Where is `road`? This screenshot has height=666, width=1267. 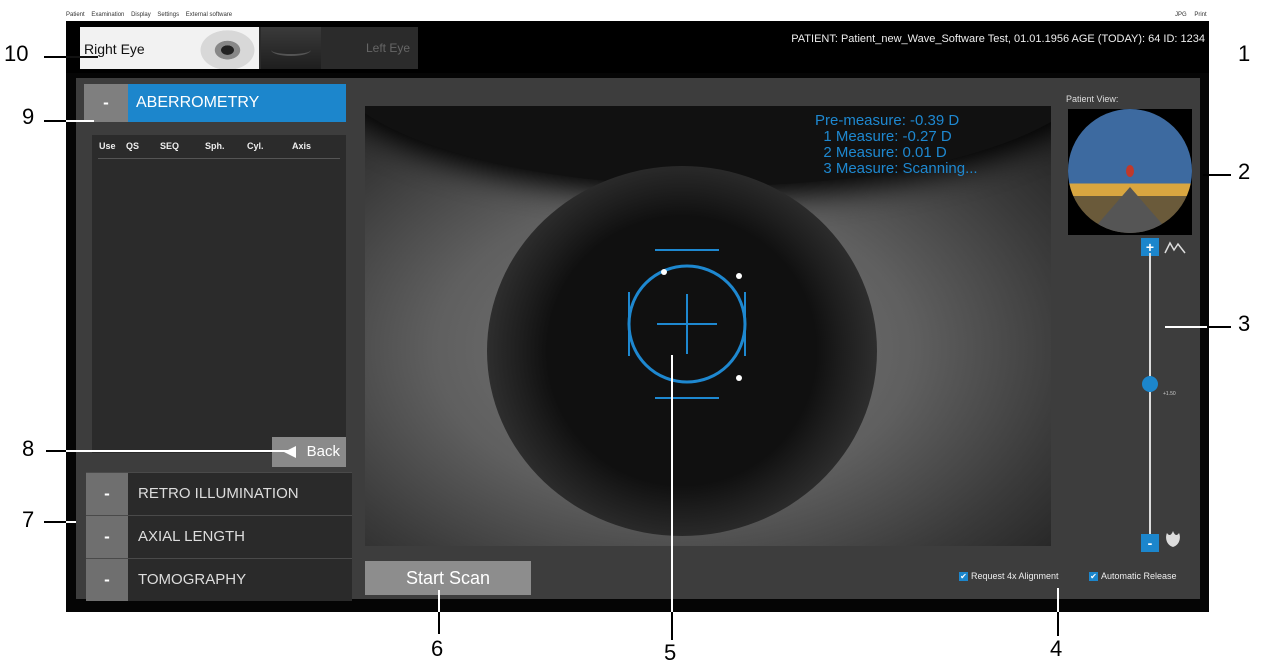 road is located at coordinates (1130, 210).